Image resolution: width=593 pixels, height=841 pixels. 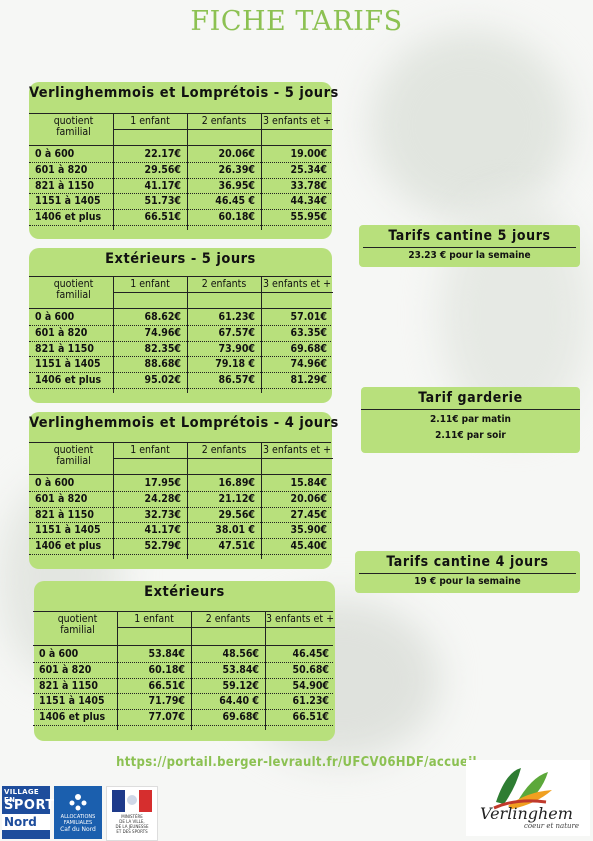 What do you see at coordinates (522, 789) in the screenshot?
I see `verlinghem-emblem-icon` at bounding box center [522, 789].